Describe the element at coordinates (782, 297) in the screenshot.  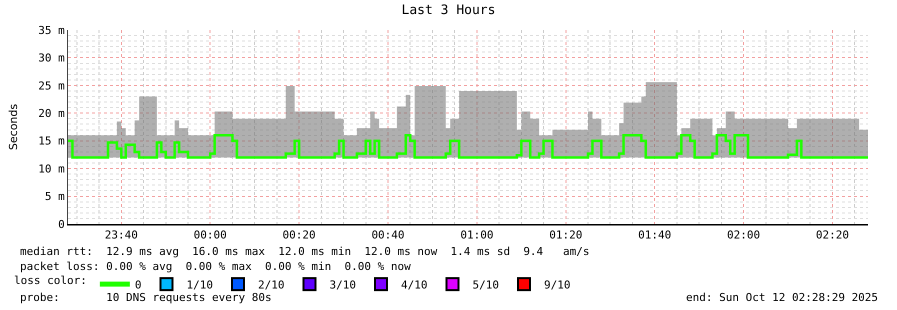
I see `text: end: Sun Oct 12 02:28:29 2025` at that location.